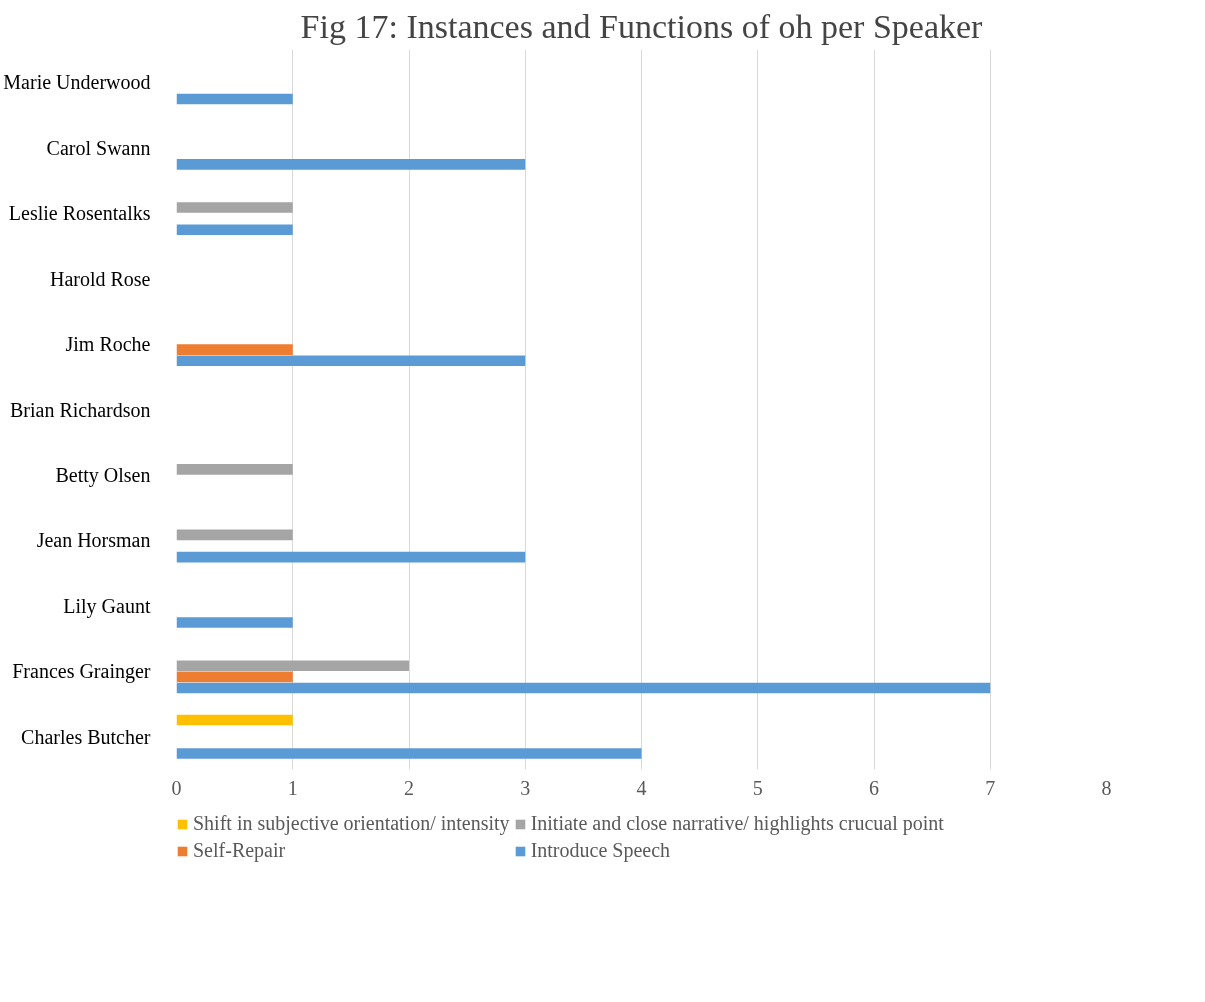  Describe the element at coordinates (108, 344) in the screenshot. I see `y-tick-label: Jim Roche` at that location.